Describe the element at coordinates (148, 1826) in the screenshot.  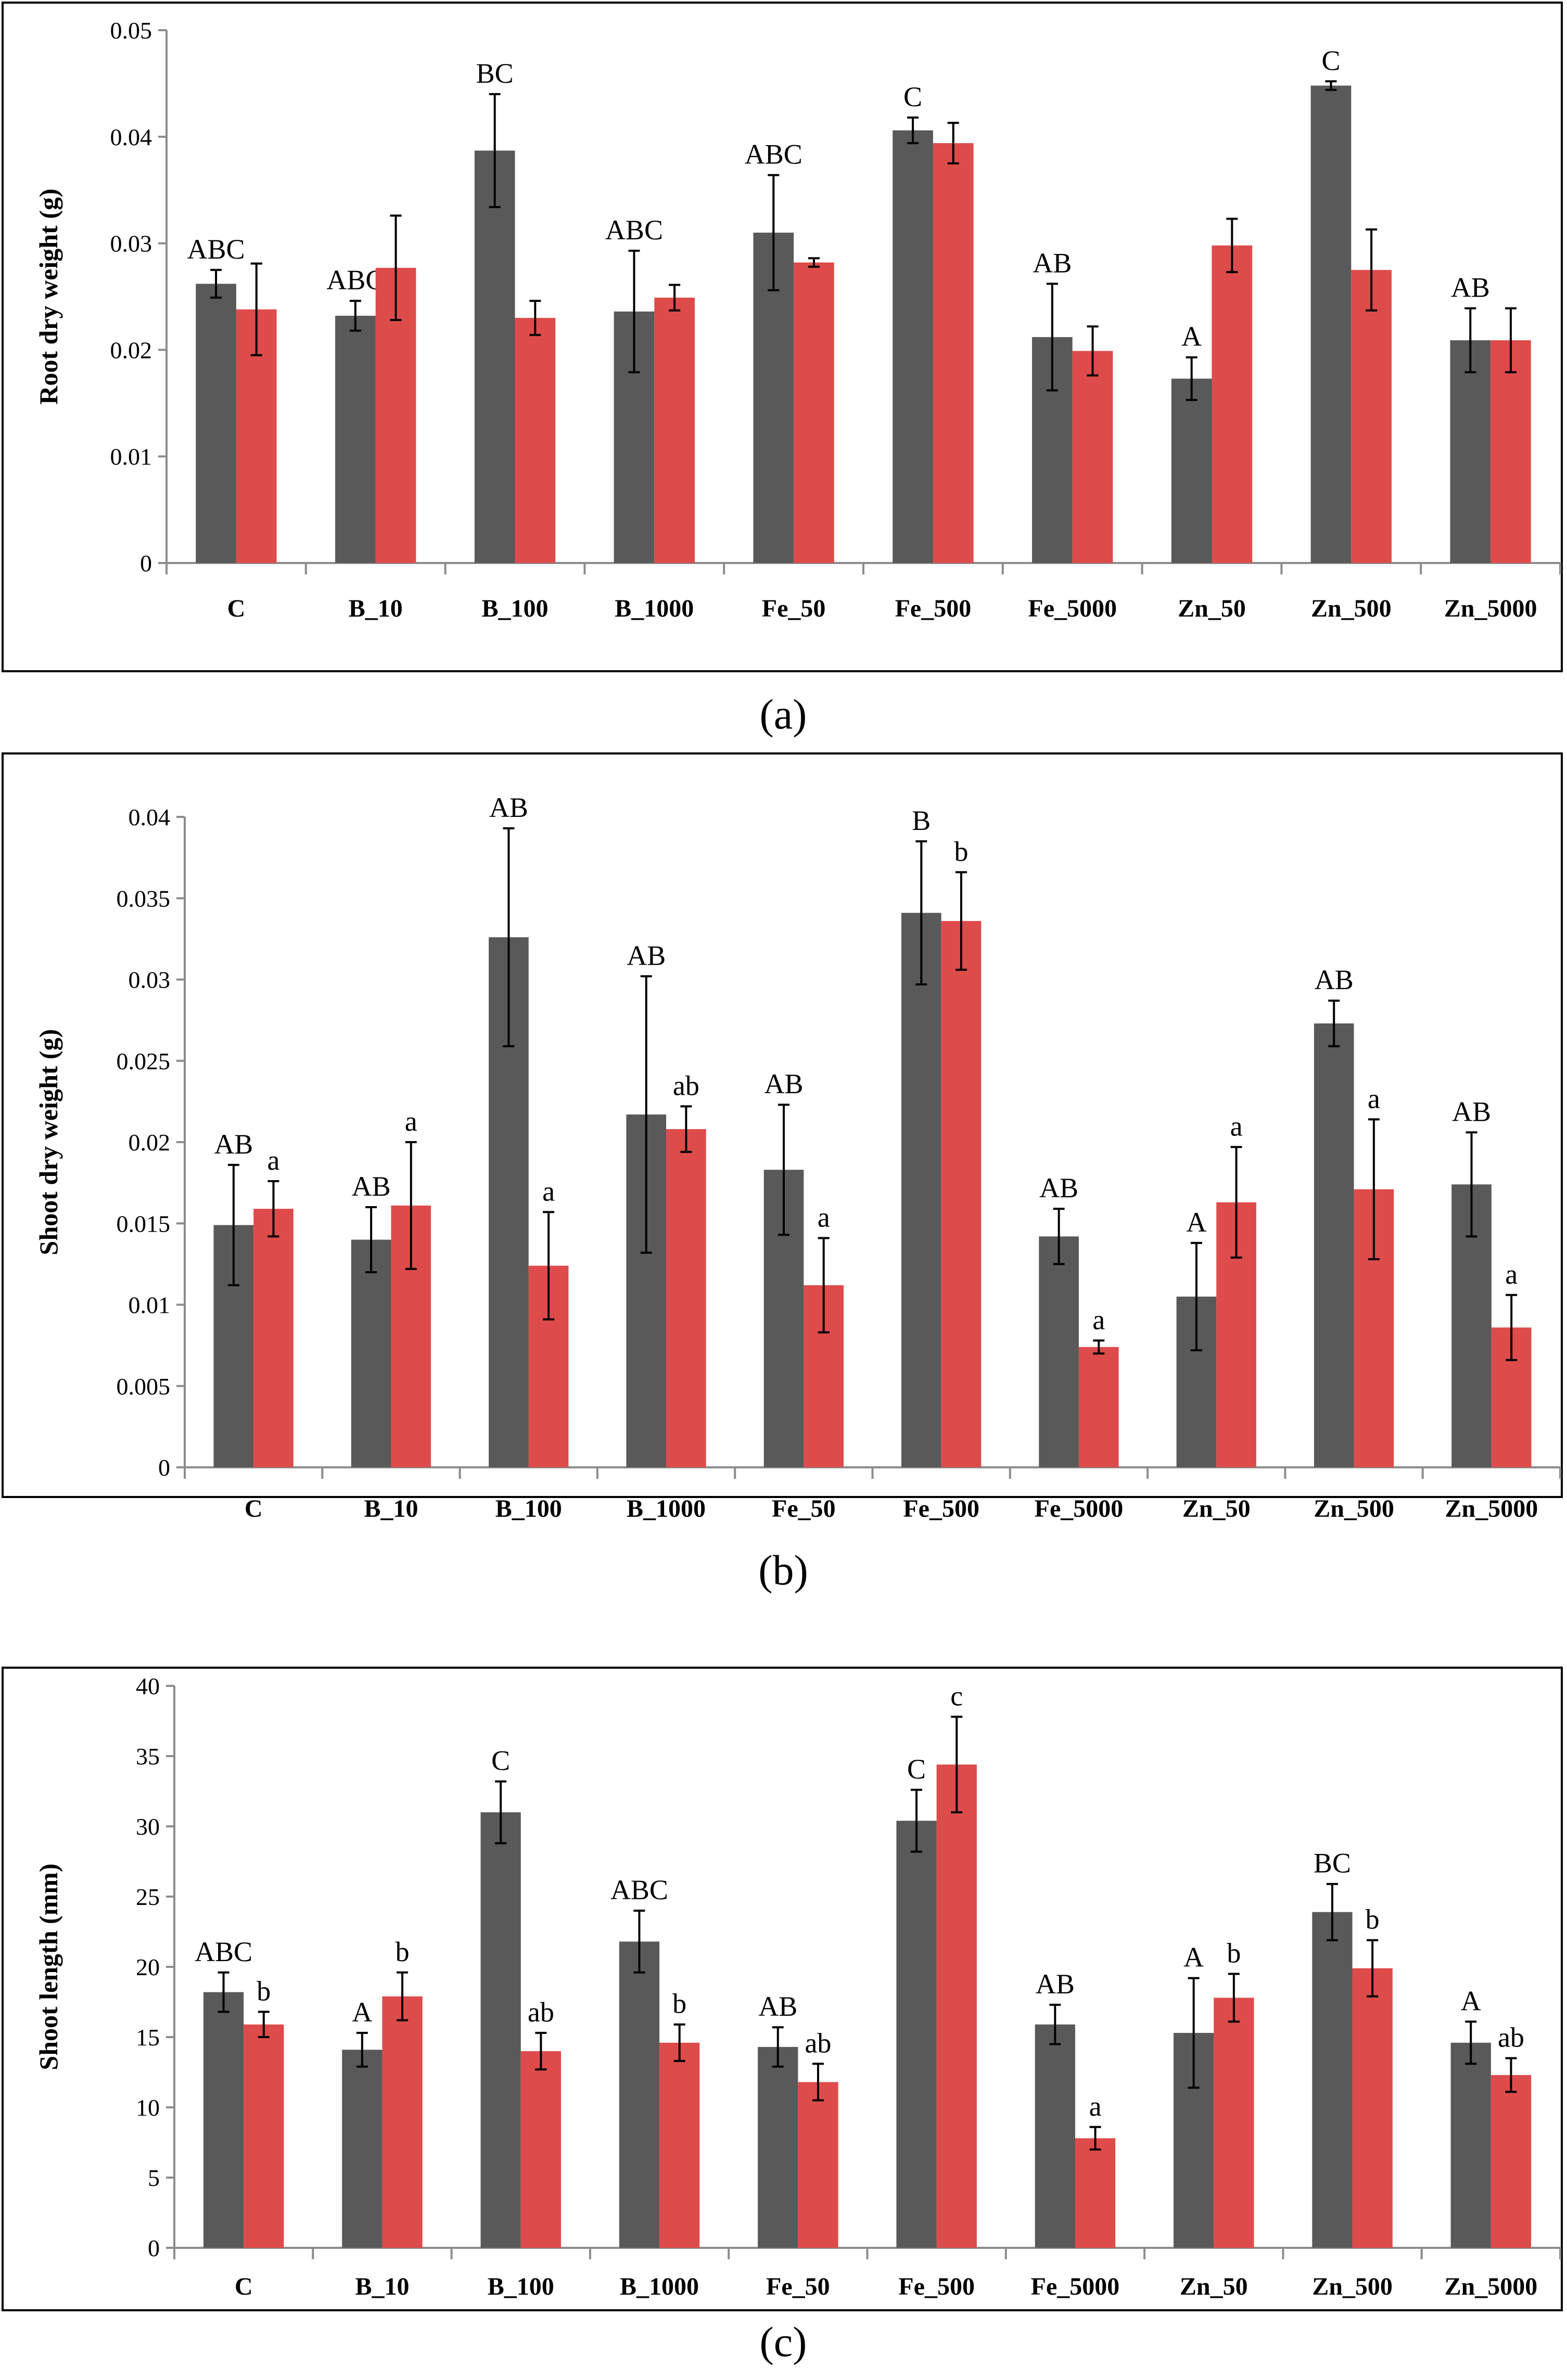
I see `y-tick-label: 30` at that location.